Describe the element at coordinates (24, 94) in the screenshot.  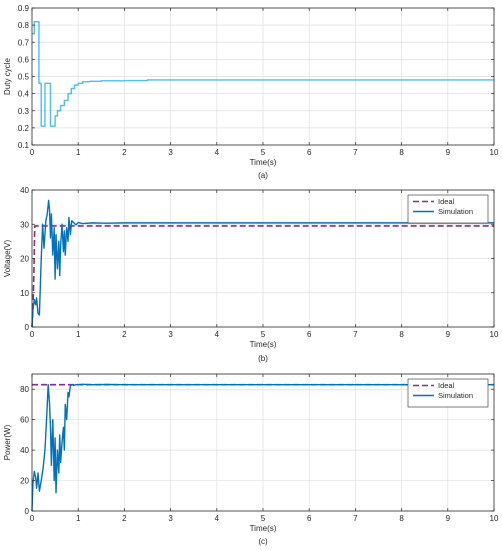
I see `y-tick-label: 0.4` at that location.